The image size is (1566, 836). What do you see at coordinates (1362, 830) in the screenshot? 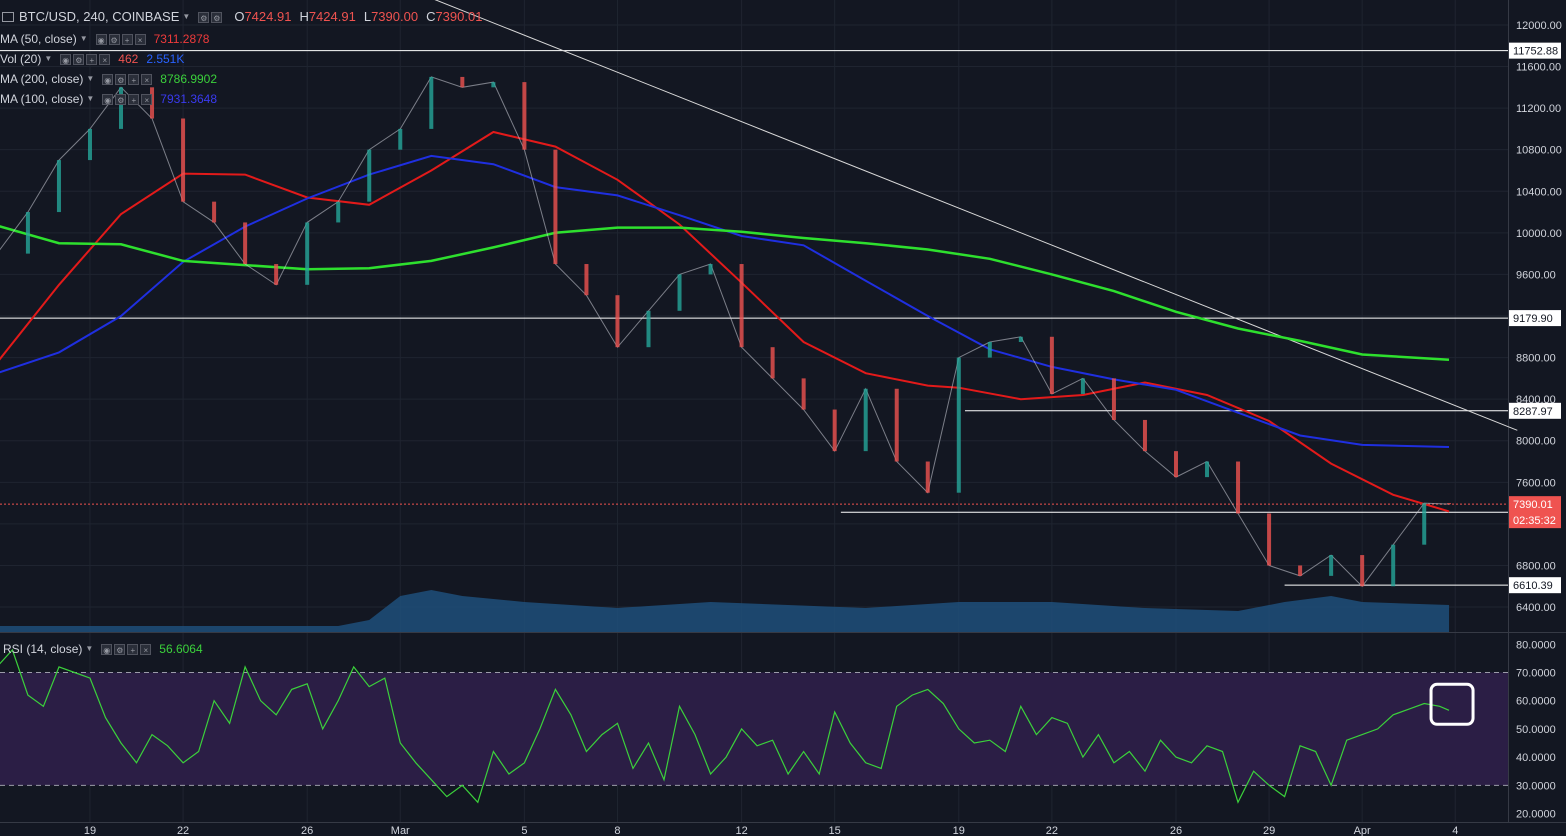
I see `time-tick-label: Apr` at bounding box center [1362, 830].